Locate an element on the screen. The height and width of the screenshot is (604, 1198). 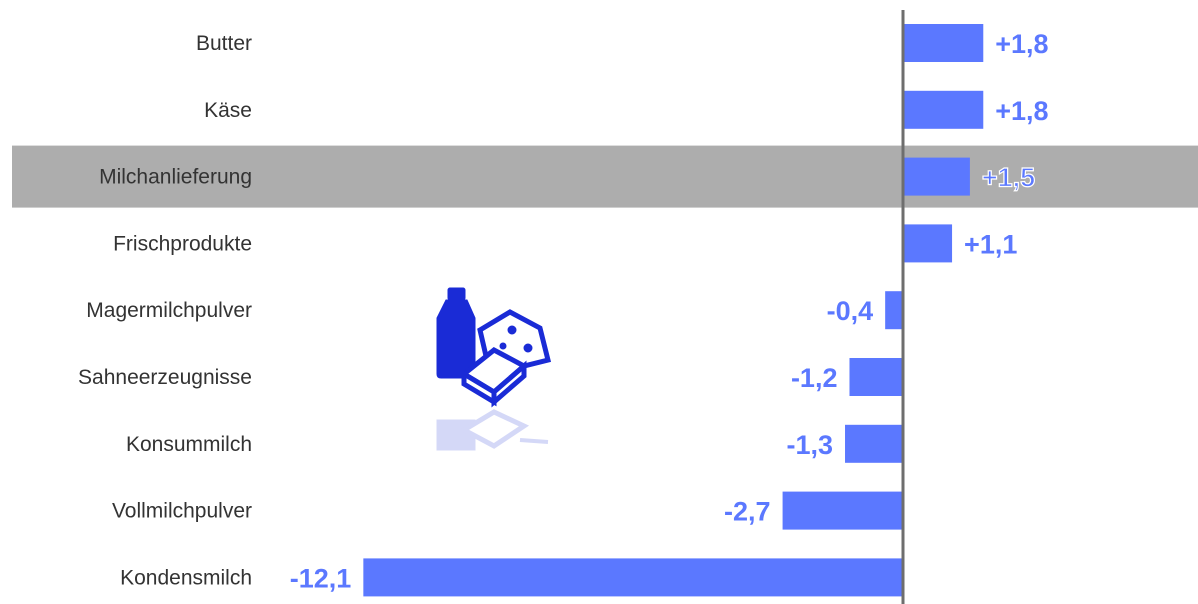
bar-kondensmilch is located at coordinates (633, 577).